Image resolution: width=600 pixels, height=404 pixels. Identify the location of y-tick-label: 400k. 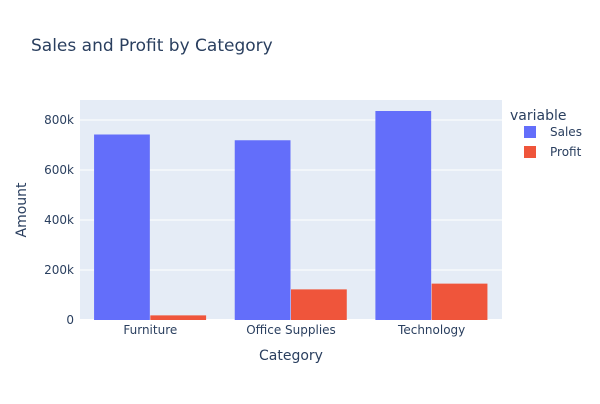
(59, 220).